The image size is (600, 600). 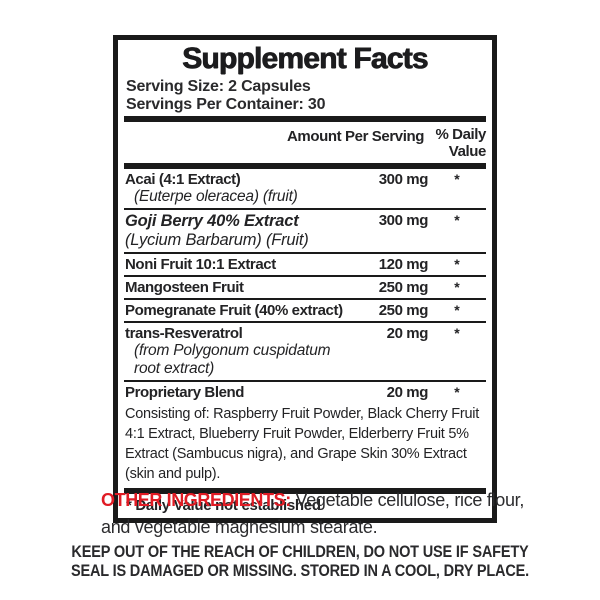 What do you see at coordinates (403, 264) in the screenshot?
I see `ingredient-amount: 120 mg` at bounding box center [403, 264].